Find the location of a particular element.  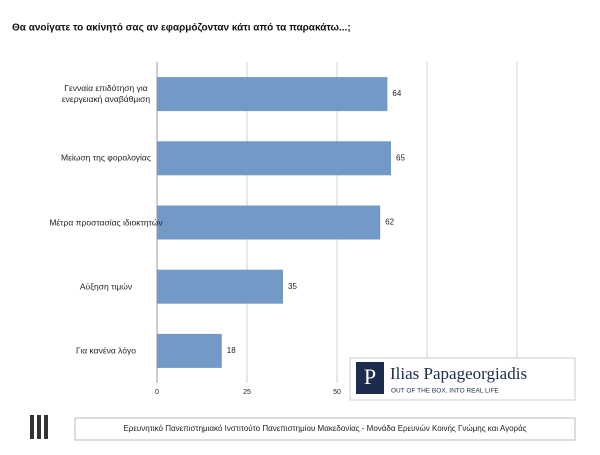

x-tick-label: 0 is located at coordinates (157, 392).